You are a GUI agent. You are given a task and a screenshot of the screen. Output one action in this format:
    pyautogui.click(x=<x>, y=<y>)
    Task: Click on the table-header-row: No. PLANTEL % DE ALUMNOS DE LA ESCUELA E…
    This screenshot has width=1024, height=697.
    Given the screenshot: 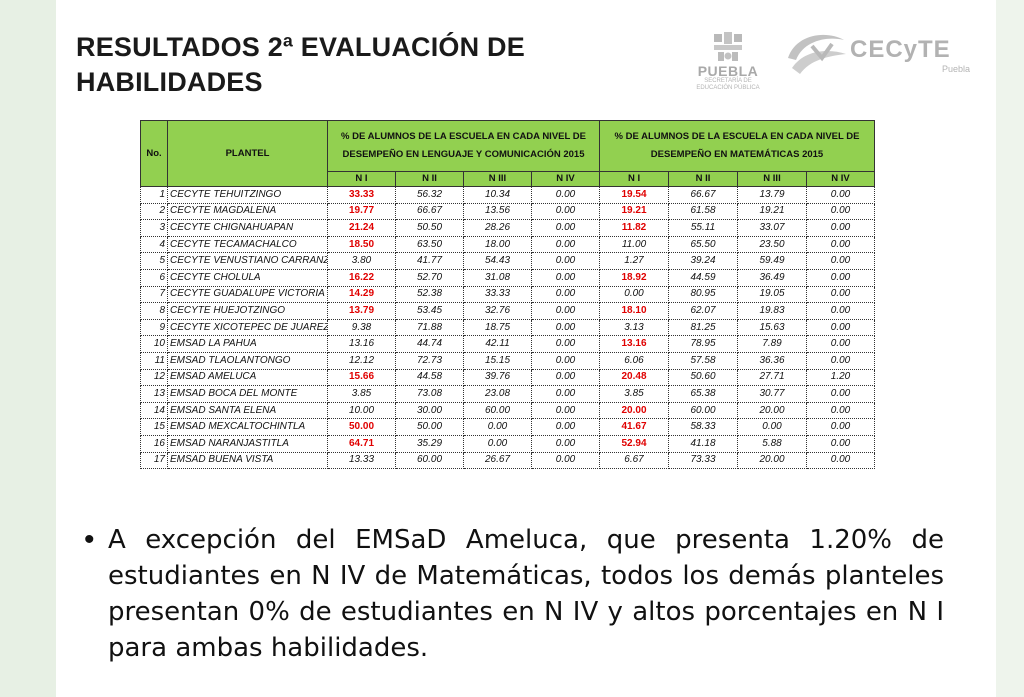 What is the action you would take?
    pyautogui.click(x=508, y=153)
    